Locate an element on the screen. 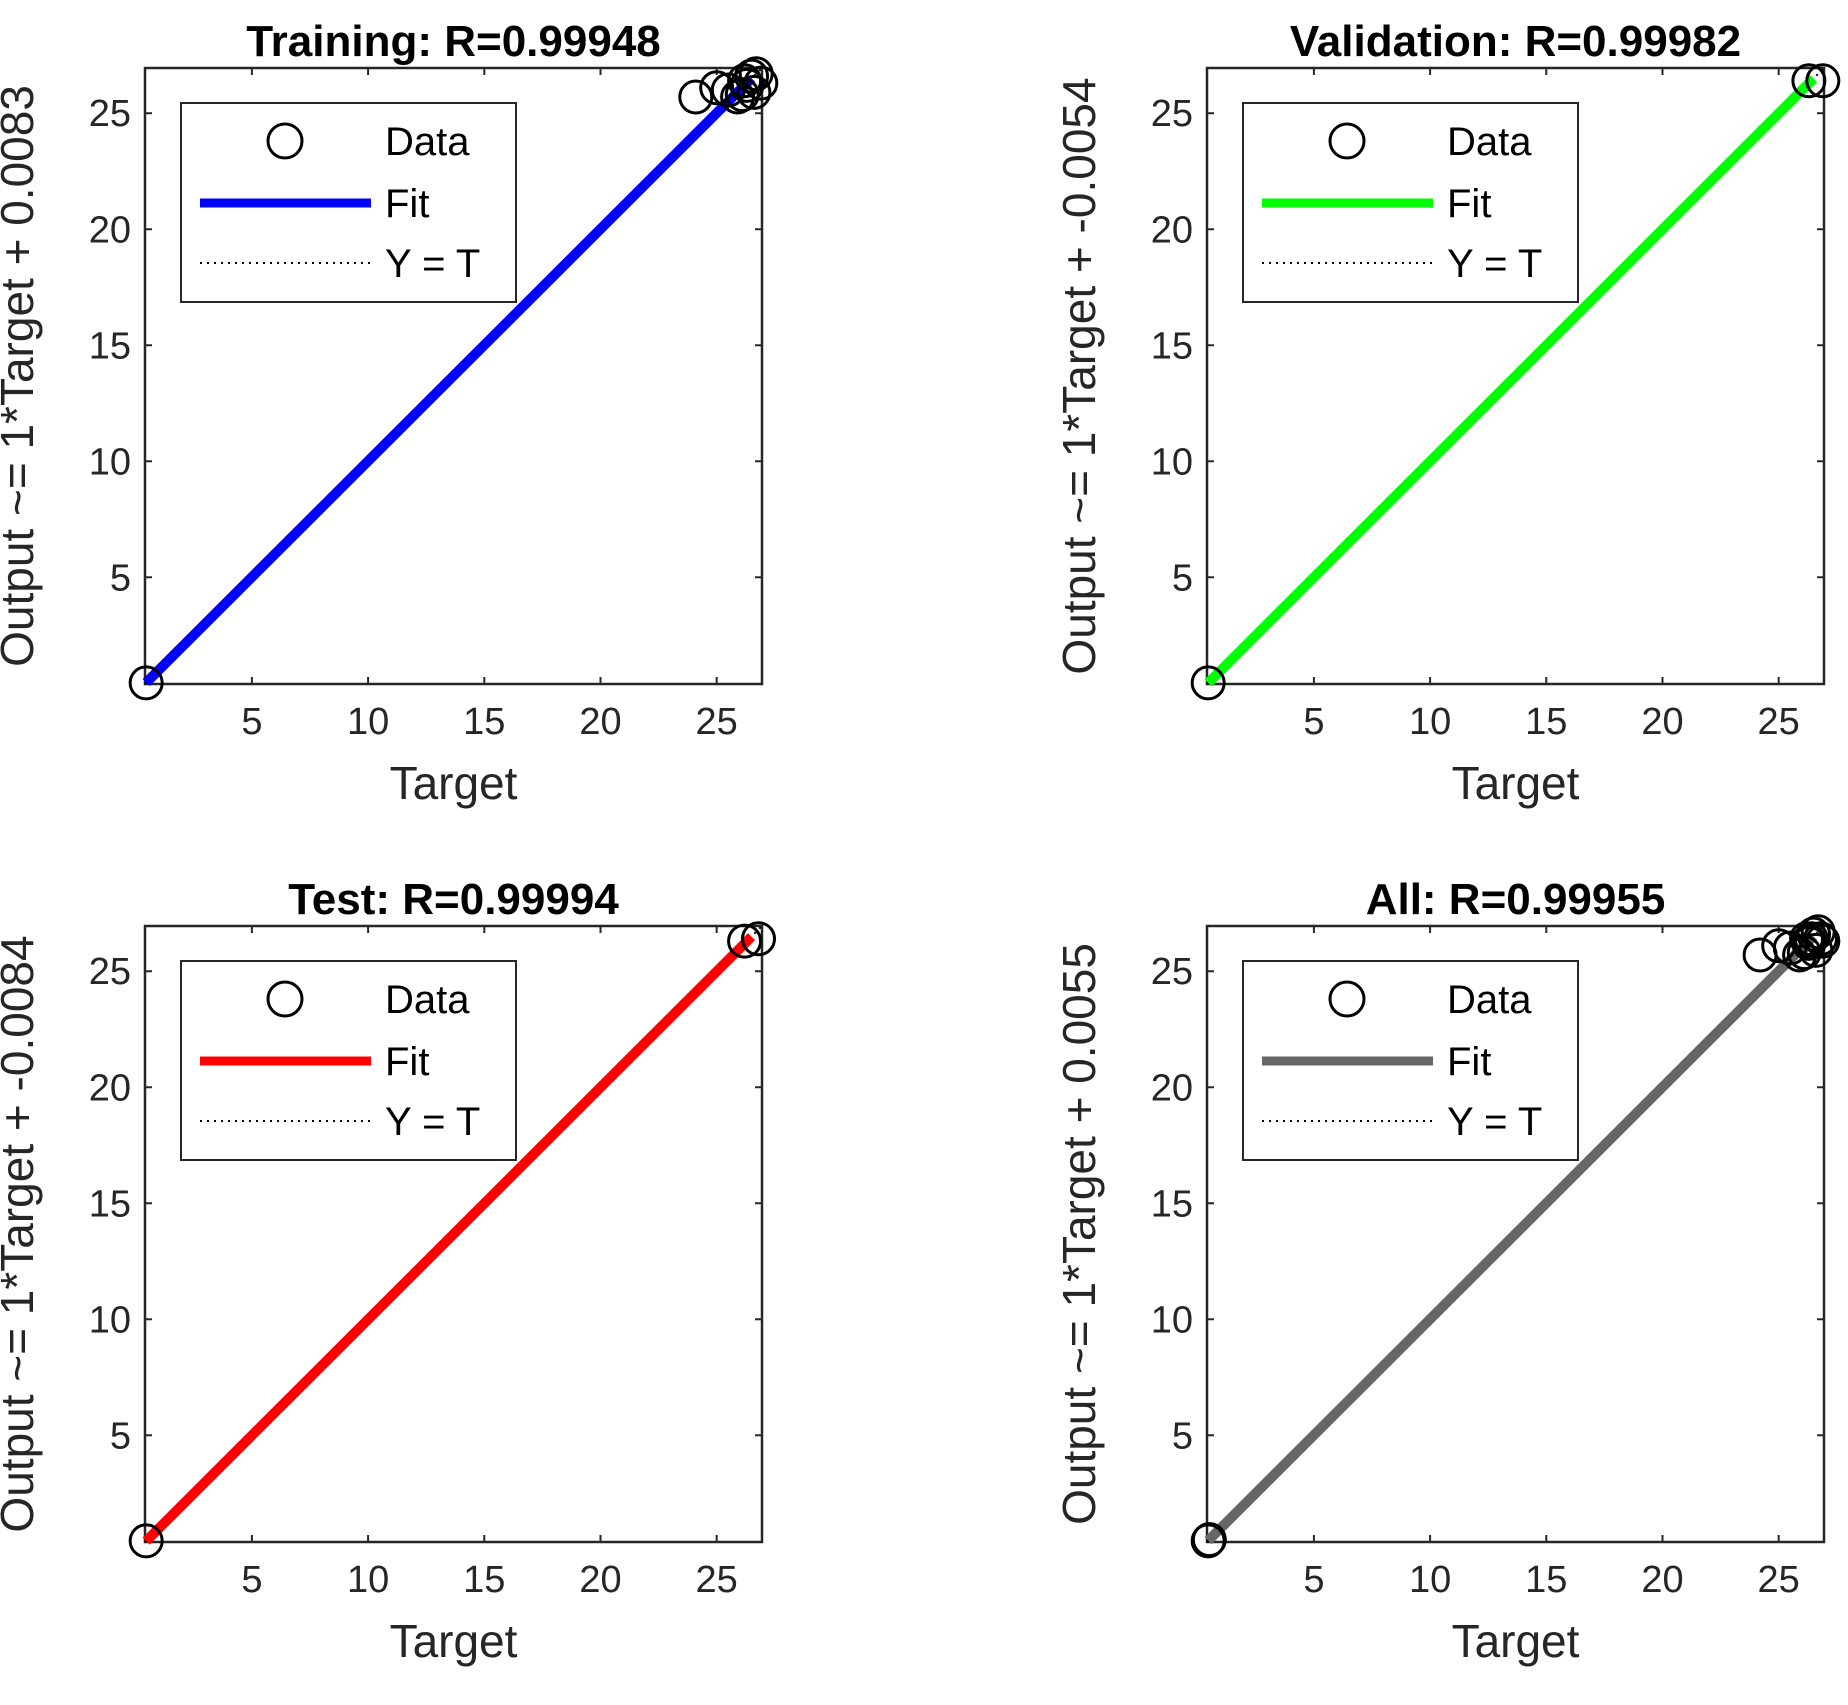 The height and width of the screenshot is (1705, 1848). y-axis-label: Output ~= 1*Target + 0.0083 is located at coordinates (21, 376).